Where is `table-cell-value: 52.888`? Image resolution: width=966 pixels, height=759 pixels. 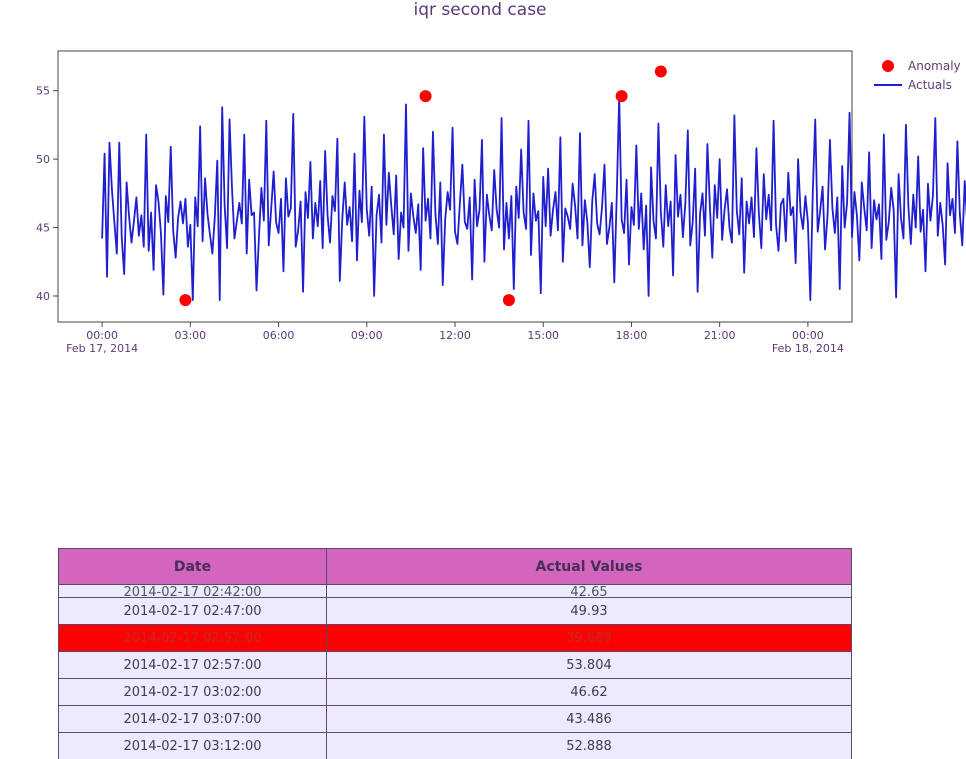
table-cell-value: 52.888 is located at coordinates (589, 746).